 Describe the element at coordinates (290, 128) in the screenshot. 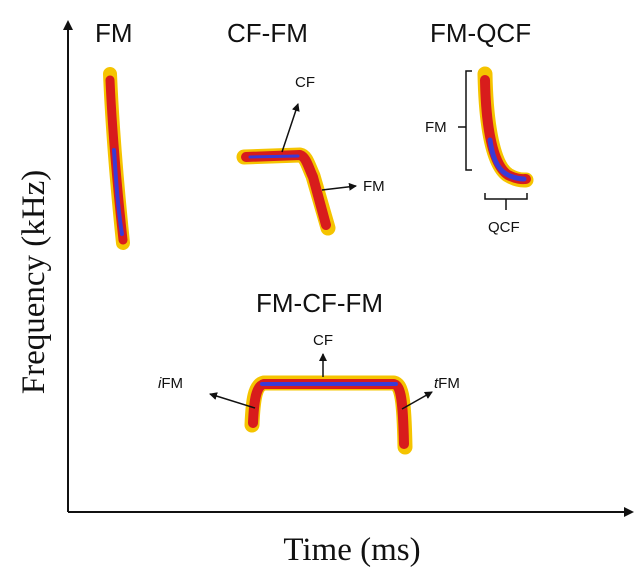

I see `cf-fm-cf-arrow` at that location.